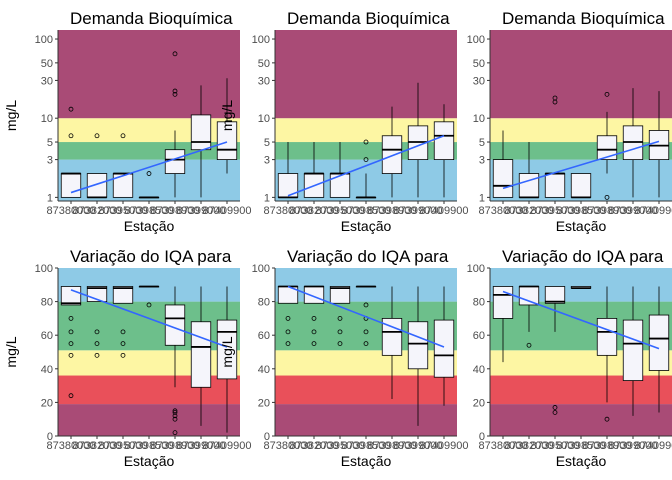  What do you see at coordinates (264, 119) in the screenshot?
I see `y-tick-label: 10` at bounding box center [264, 119].